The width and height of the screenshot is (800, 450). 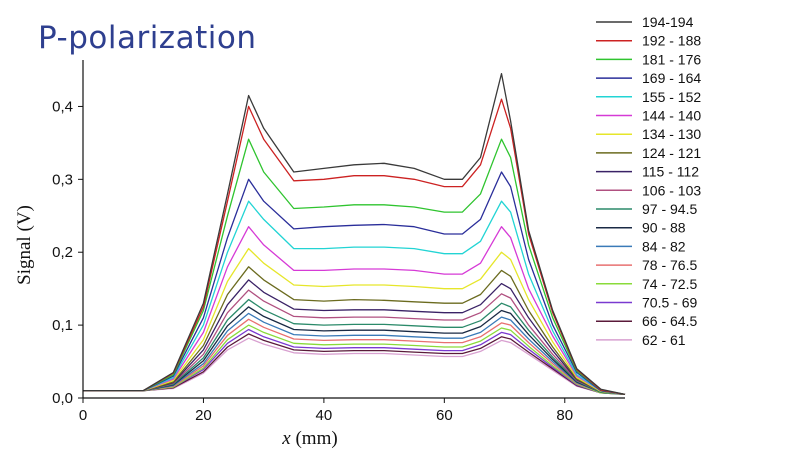 What do you see at coordinates (641, 340) in the screenshot?
I see `legend-item: 62 - 61` at bounding box center [641, 340].